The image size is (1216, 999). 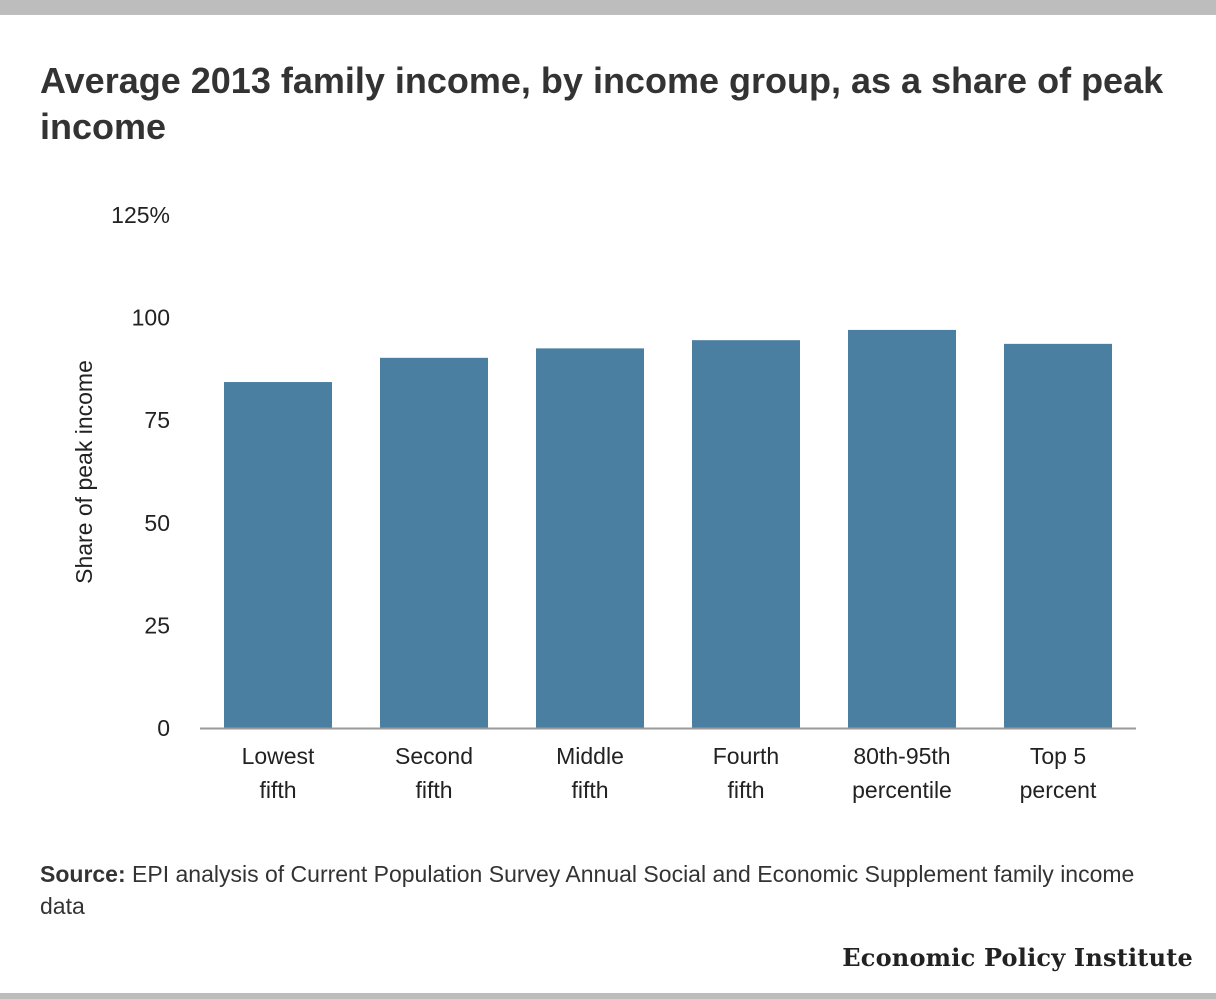 I want to click on brand-logo: Economic Policy Institute, so click(x=1017, y=957).